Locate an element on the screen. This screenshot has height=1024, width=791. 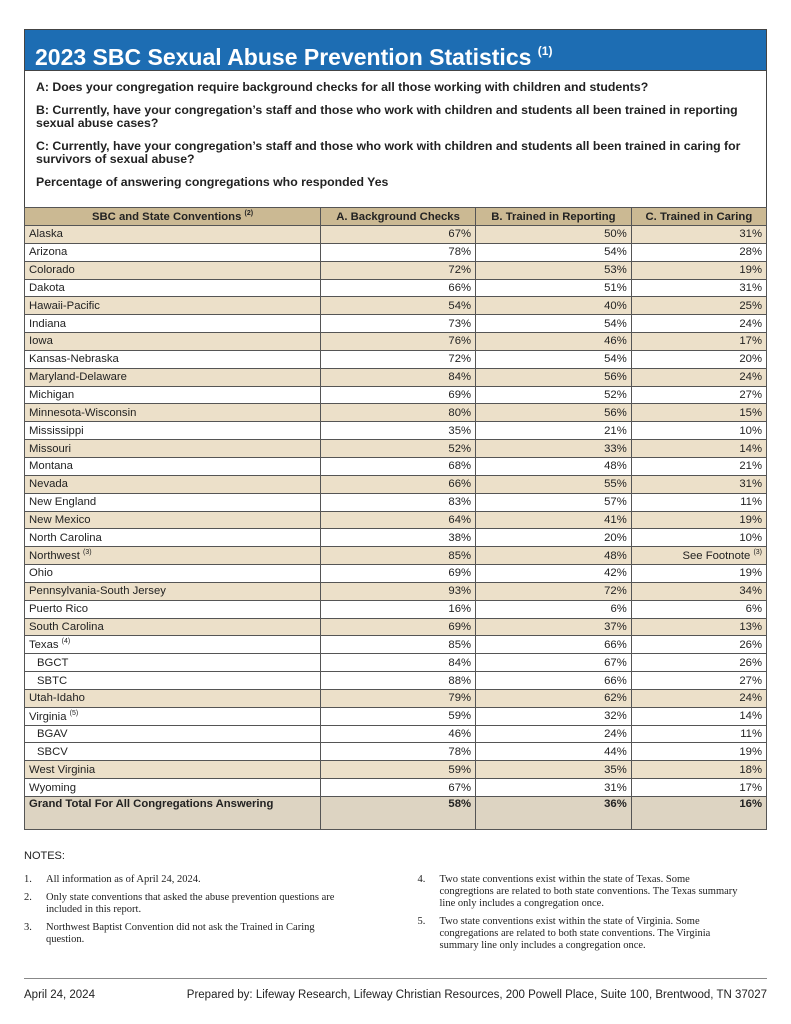
value-cell: 78% is located at coordinates (398, 752).